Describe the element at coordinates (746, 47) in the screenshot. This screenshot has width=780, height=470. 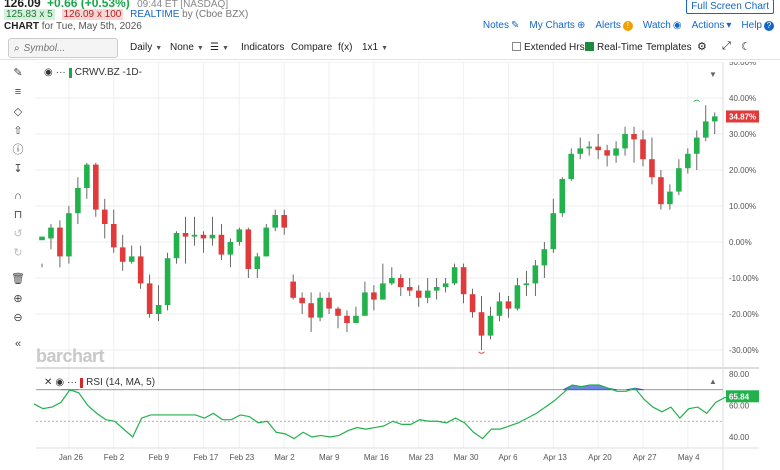
I see `dark-mode-icon: ☾` at that location.